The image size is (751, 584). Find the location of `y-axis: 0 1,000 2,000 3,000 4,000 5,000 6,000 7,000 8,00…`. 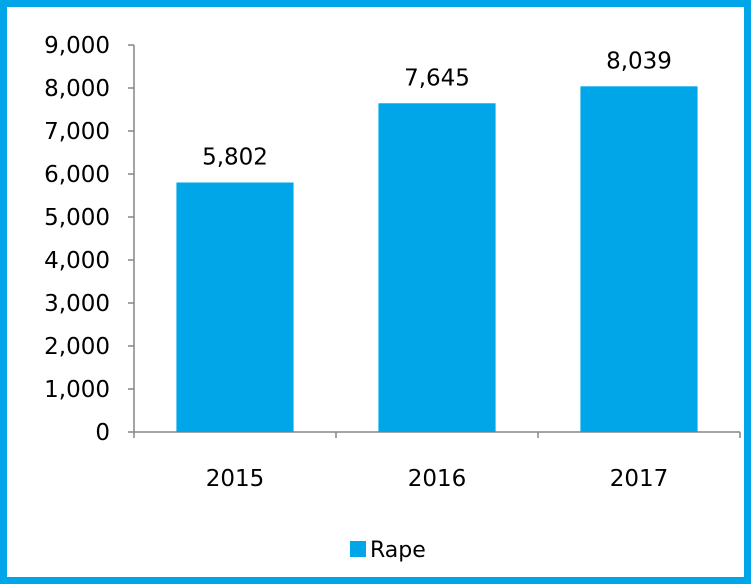

y-axis: 0 1,000 2,000 3,000 4,000 5,000 6,000 7,000 8,00… is located at coordinates (89, 239).